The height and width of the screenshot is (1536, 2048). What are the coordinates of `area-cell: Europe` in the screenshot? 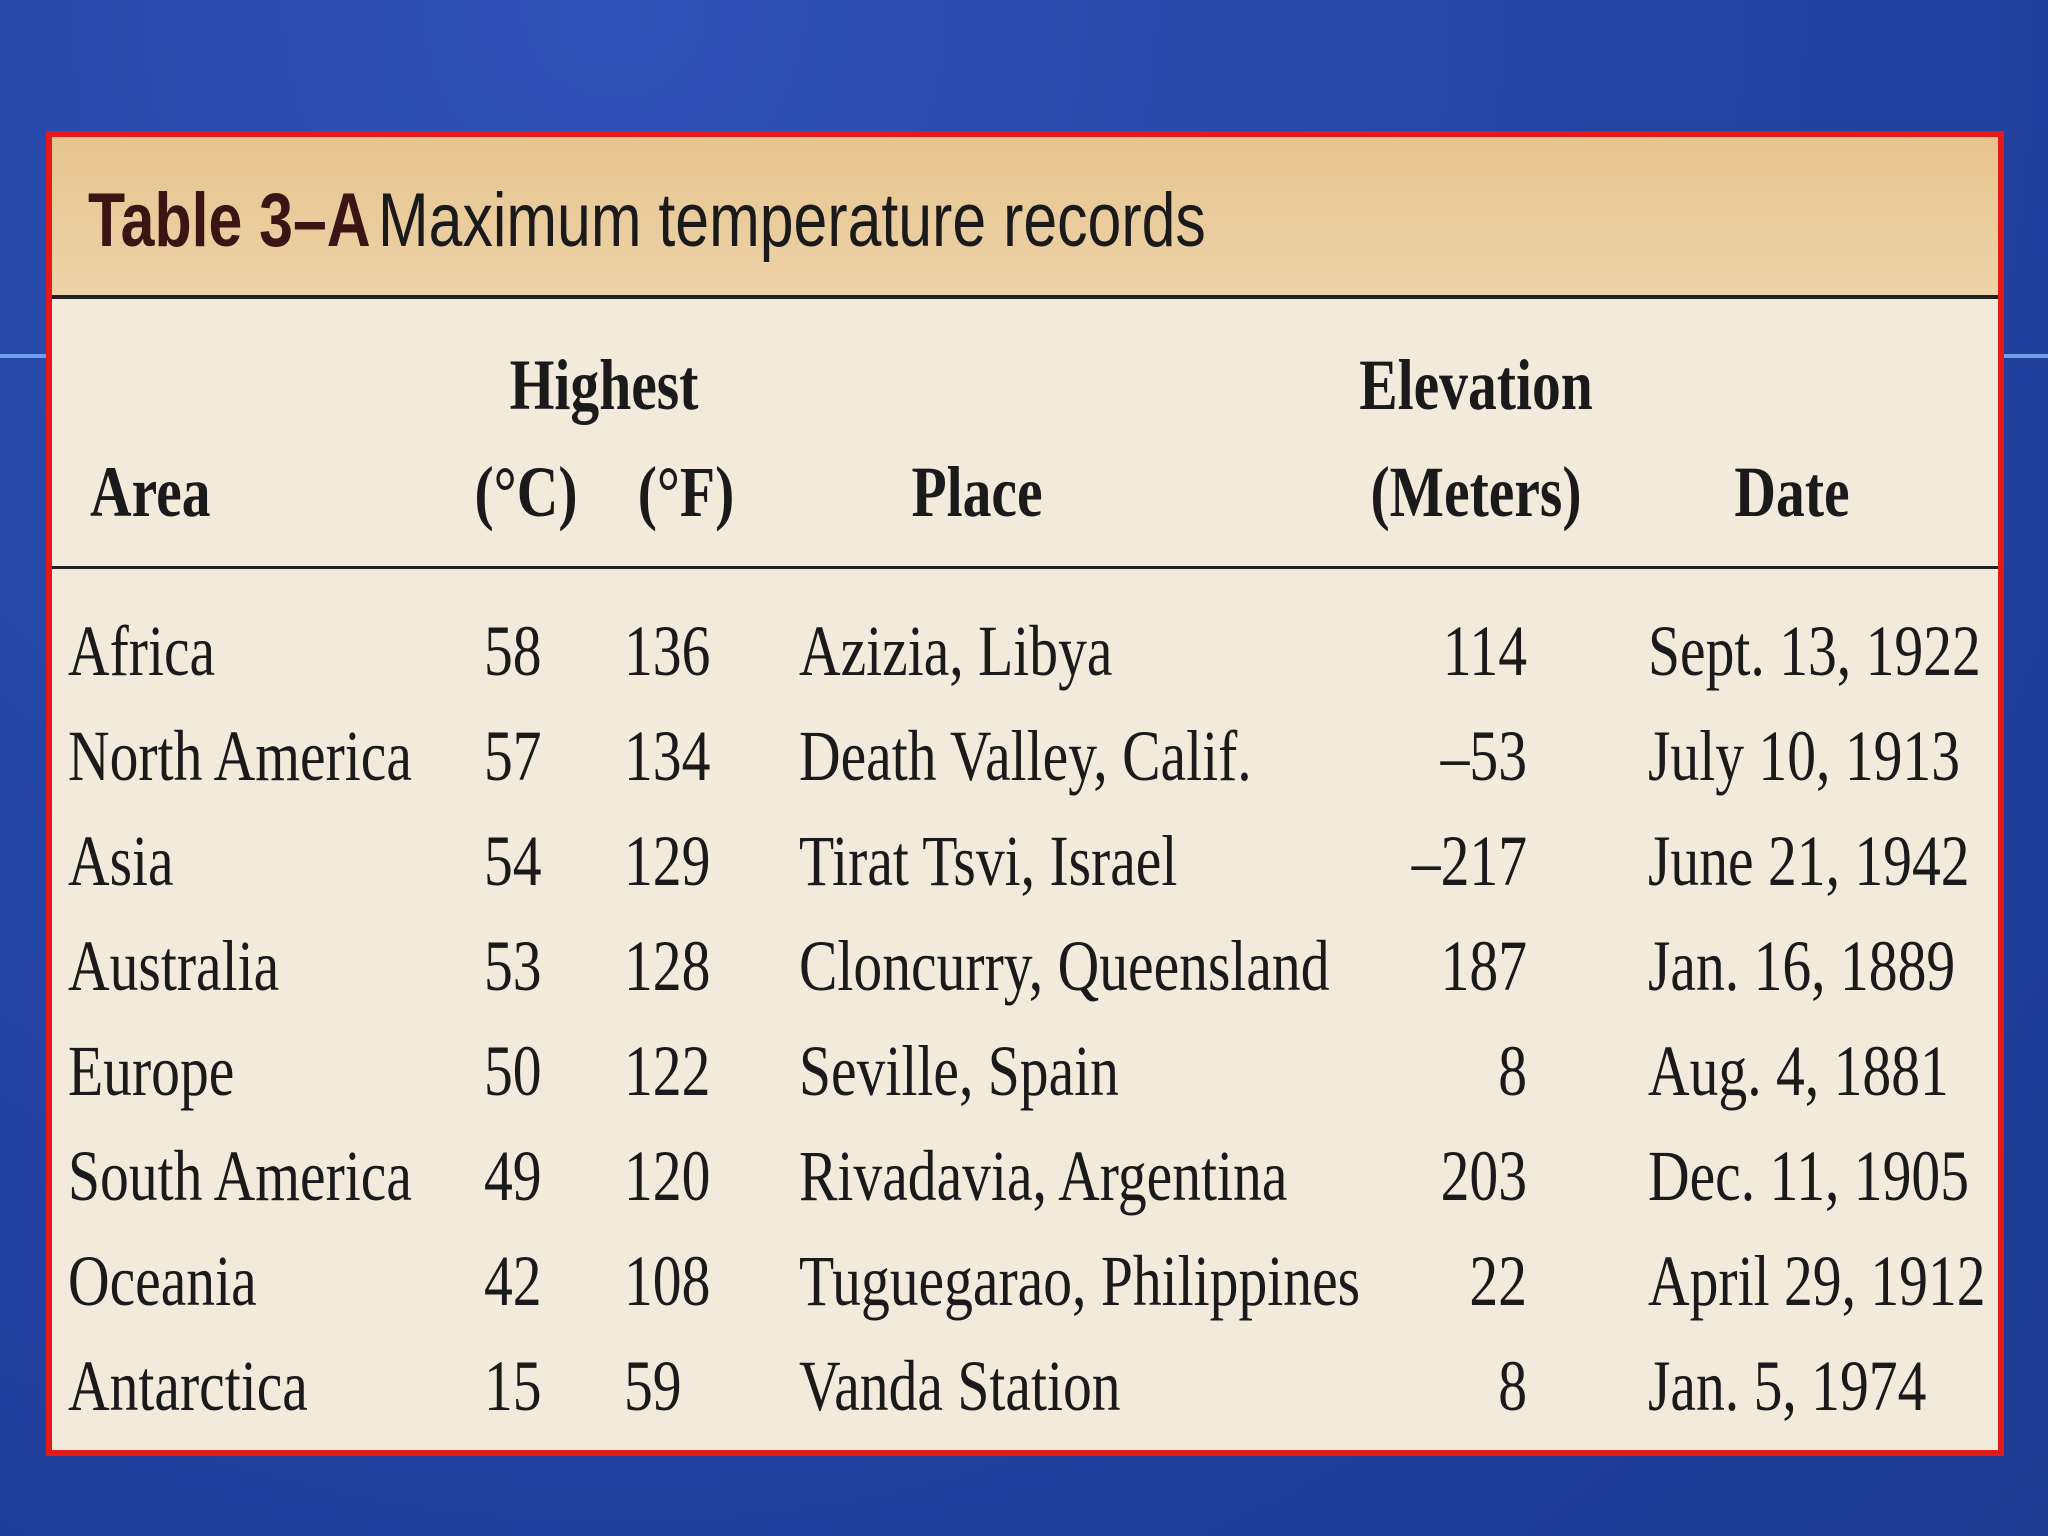 It's located at (151, 1071).